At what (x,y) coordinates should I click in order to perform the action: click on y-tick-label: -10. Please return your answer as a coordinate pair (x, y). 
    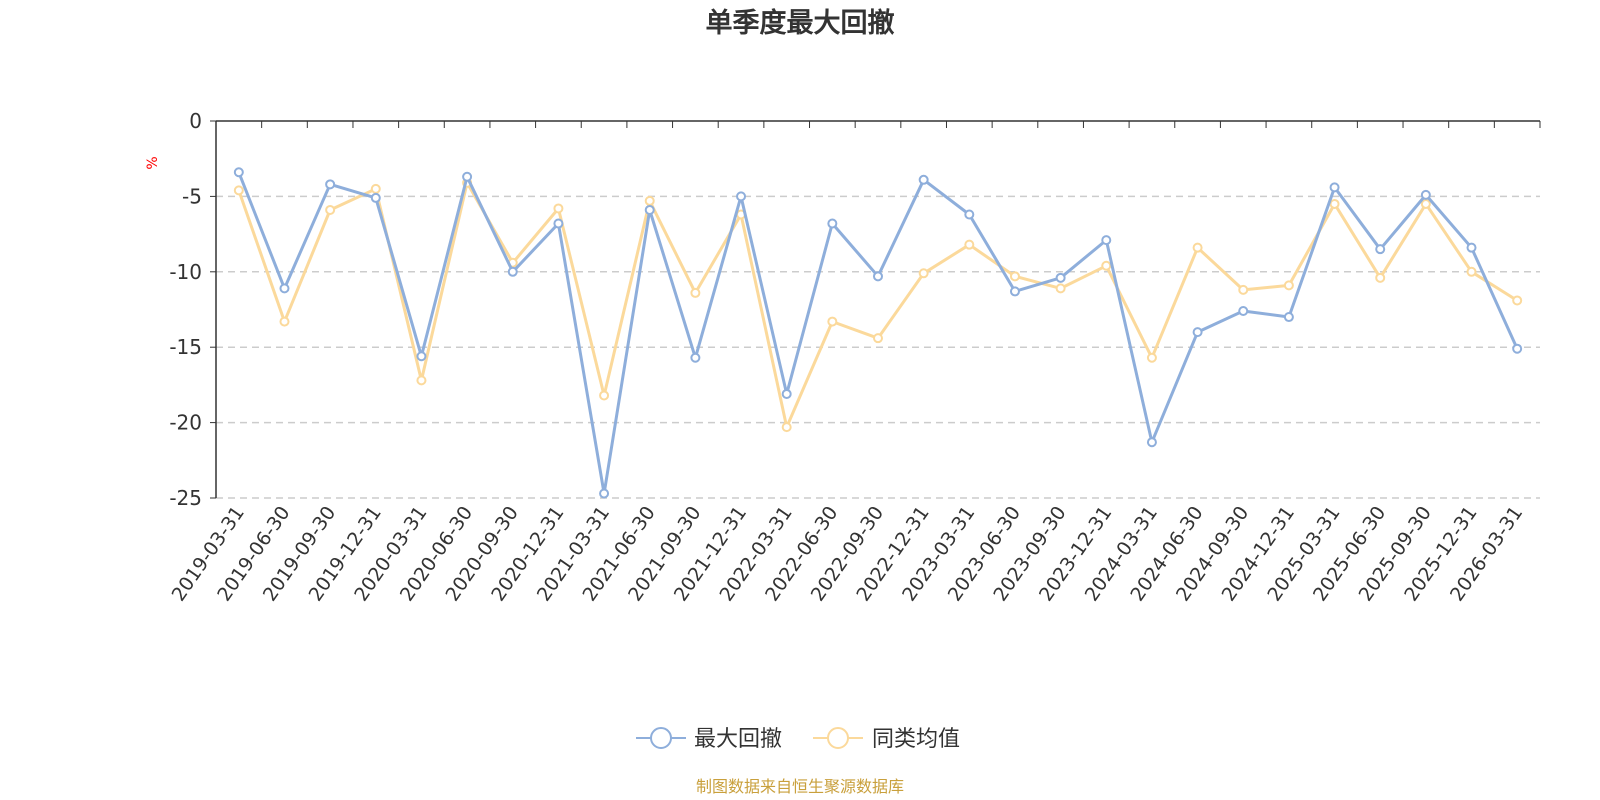
    Looking at the image, I should click on (185, 272).